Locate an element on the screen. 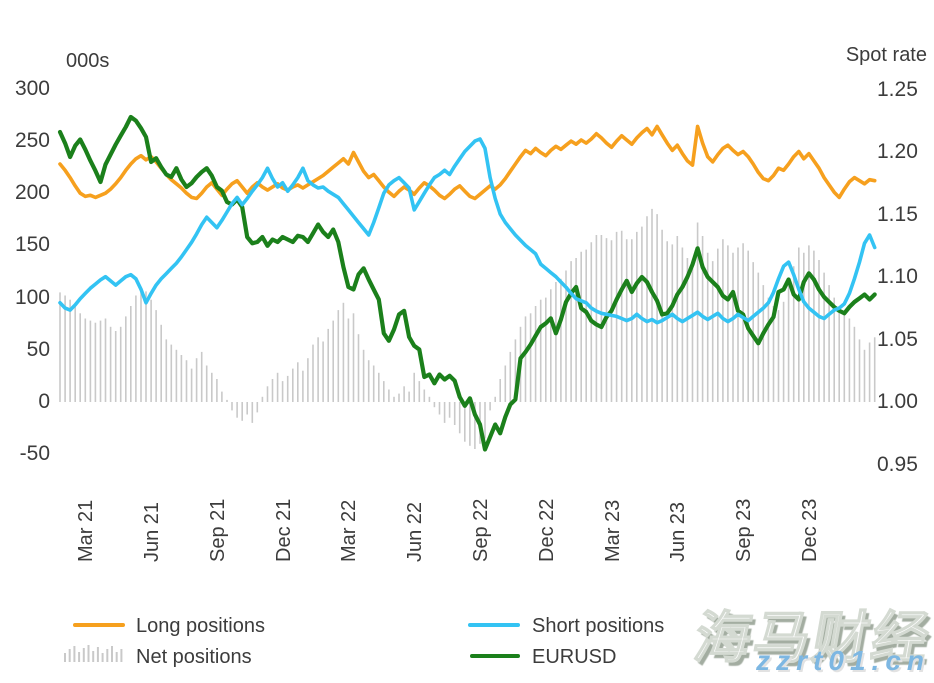 This screenshot has height=683, width=934. legend-label-eurusd: EURUSD is located at coordinates (574, 657).